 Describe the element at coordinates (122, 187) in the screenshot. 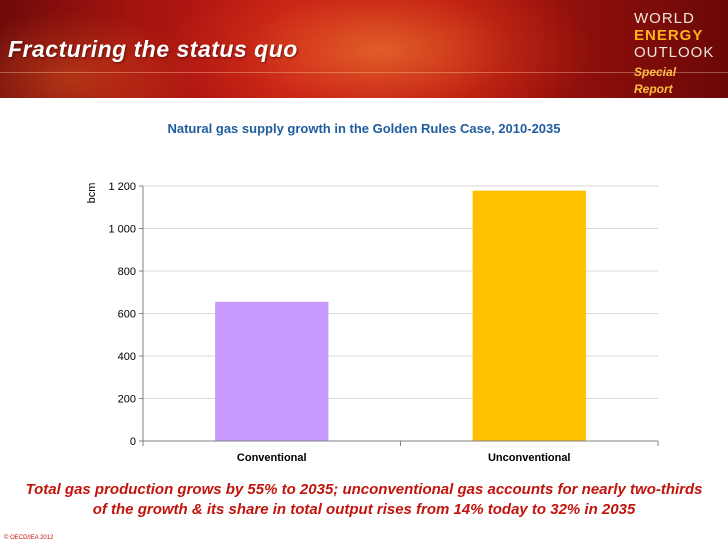

I see `y-tick-label: 1 200` at that location.